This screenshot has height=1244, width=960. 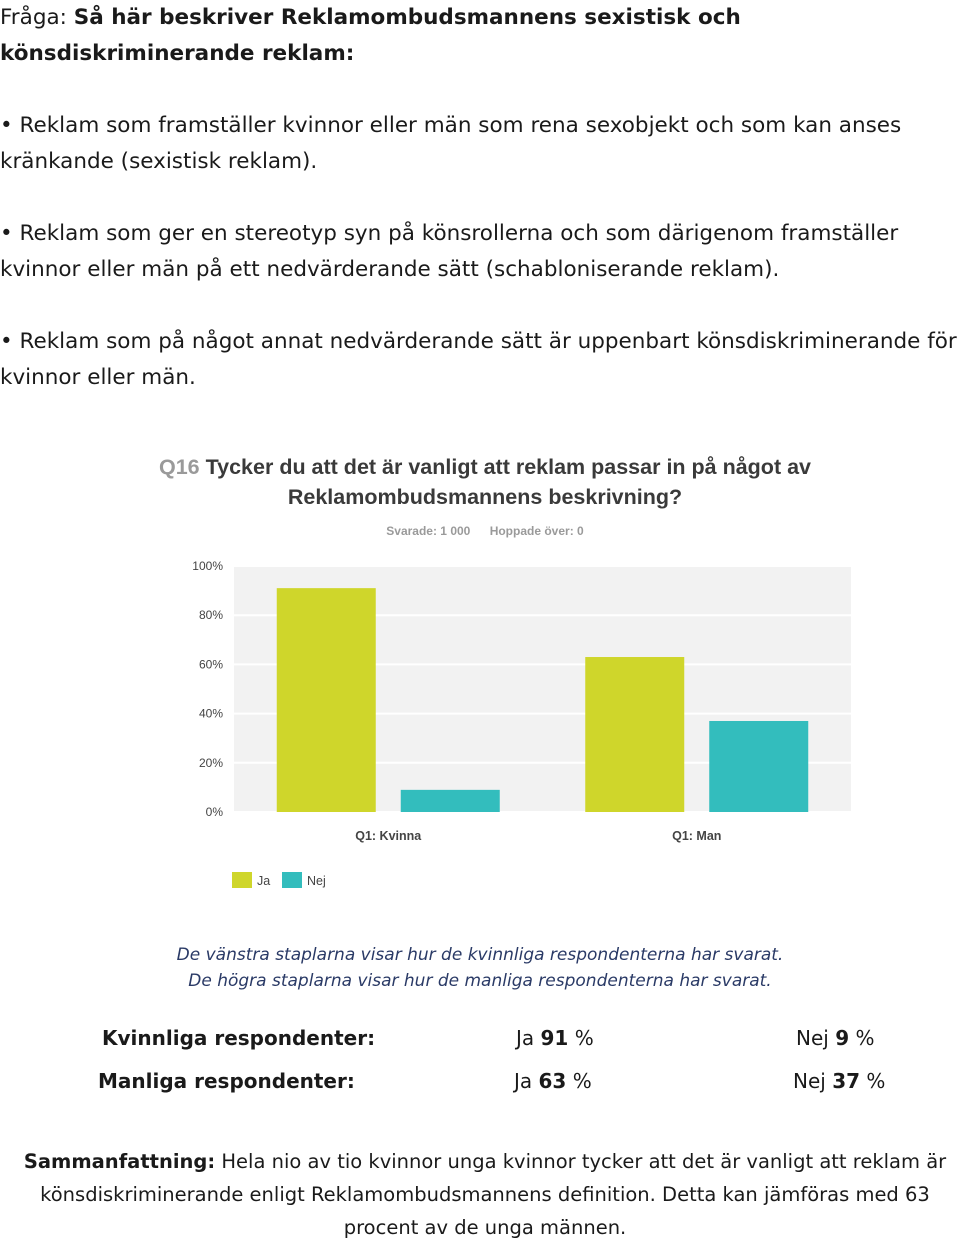 What do you see at coordinates (33, 17) in the screenshot?
I see `question-label: Fråga:` at bounding box center [33, 17].